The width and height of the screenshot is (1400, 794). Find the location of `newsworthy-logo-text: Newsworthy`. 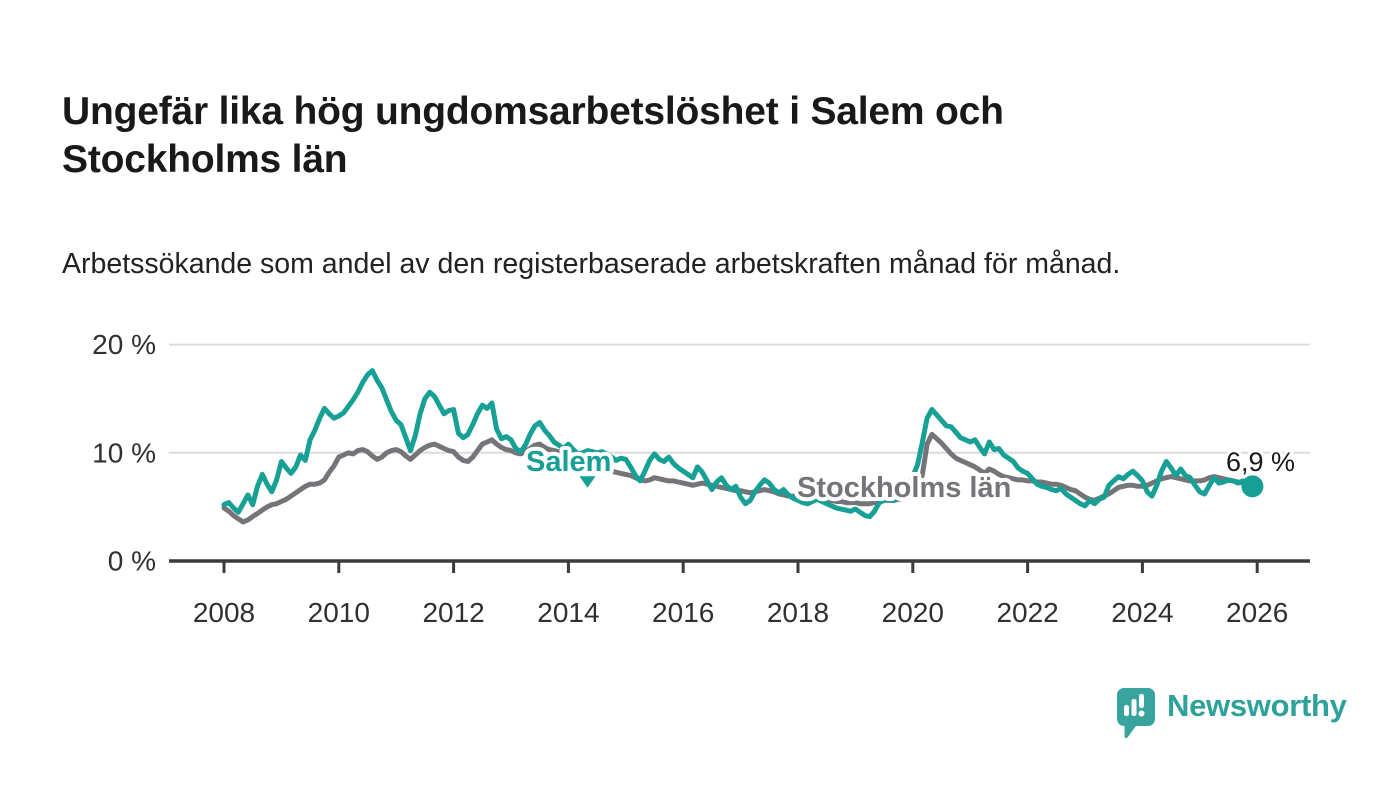

newsworthy-logo-text: Newsworthy is located at coordinates (1257, 705).